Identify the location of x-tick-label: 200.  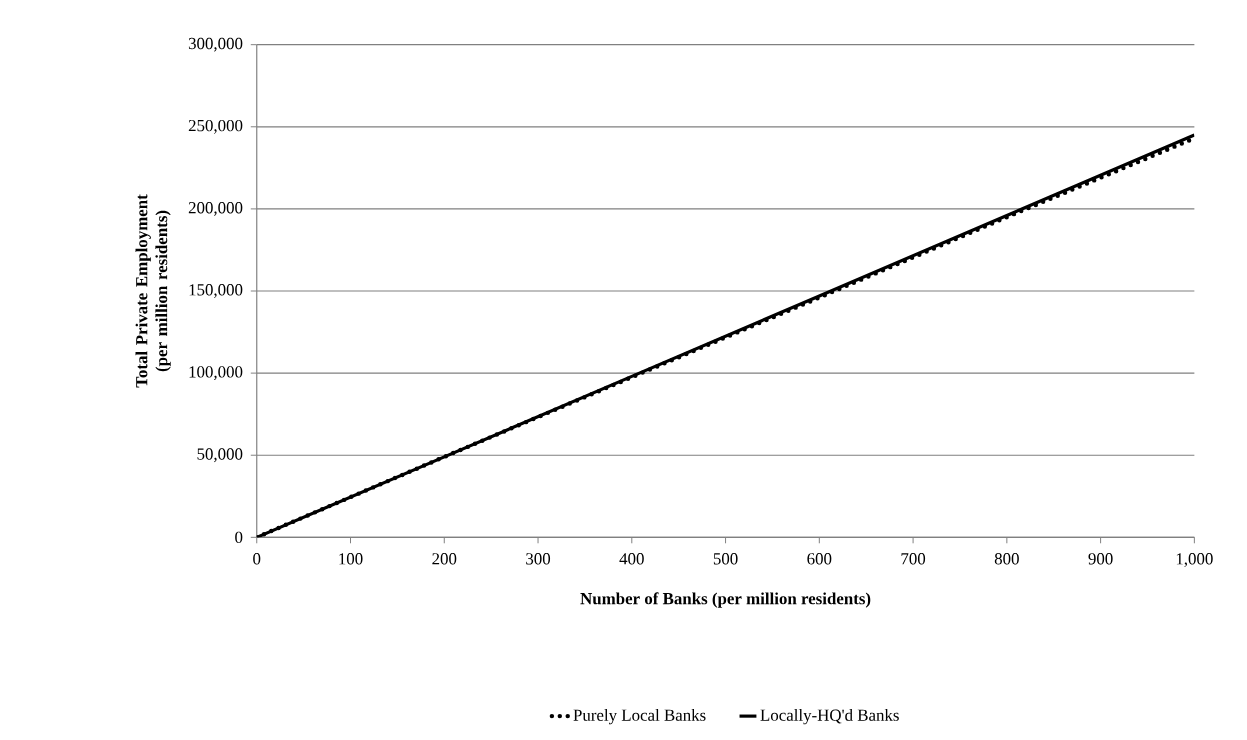
(444, 559).